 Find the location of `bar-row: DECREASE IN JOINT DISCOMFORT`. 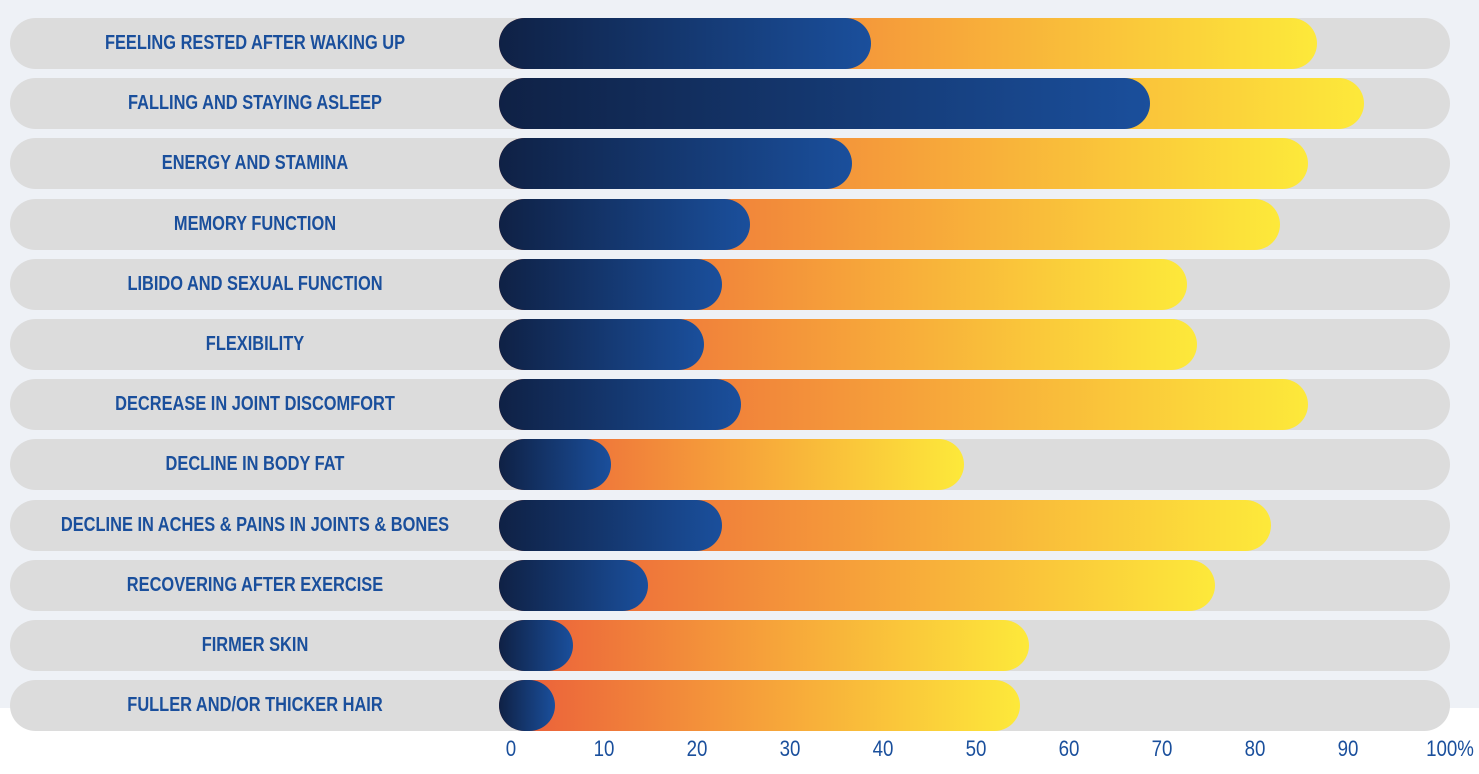

bar-row: DECREASE IN JOINT DISCOMFORT is located at coordinates (730, 405).